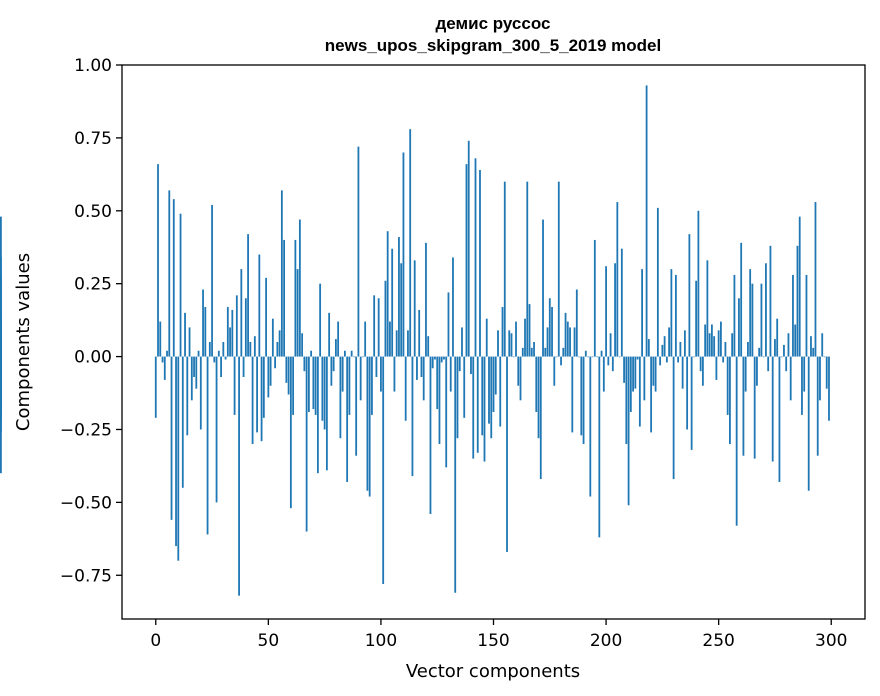  Describe the element at coordinates (493, 23) in the screenshot. I see `chart-title: демис руссос` at that location.